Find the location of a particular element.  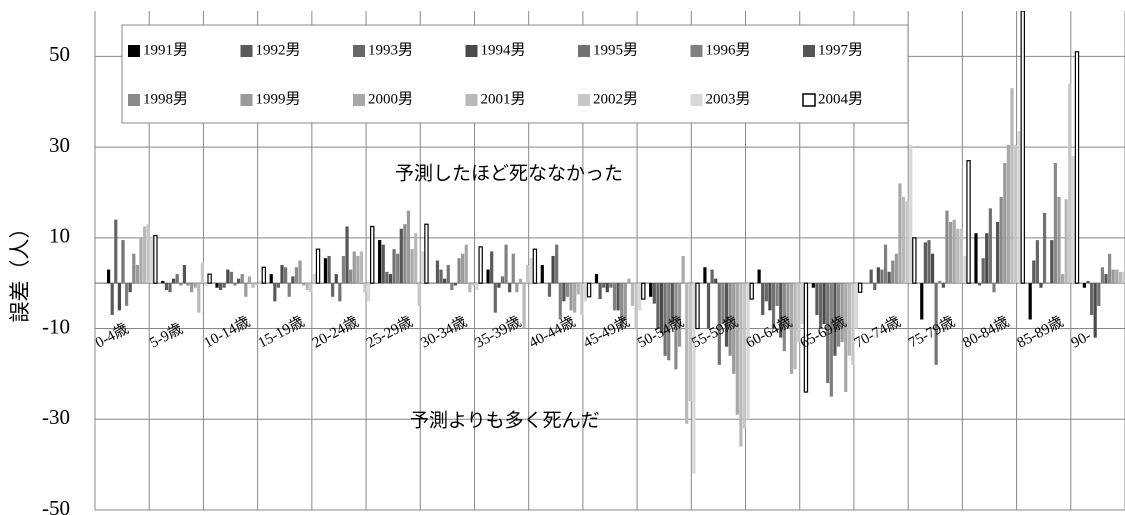

y-tick-label: -10 is located at coordinates (56, 326).